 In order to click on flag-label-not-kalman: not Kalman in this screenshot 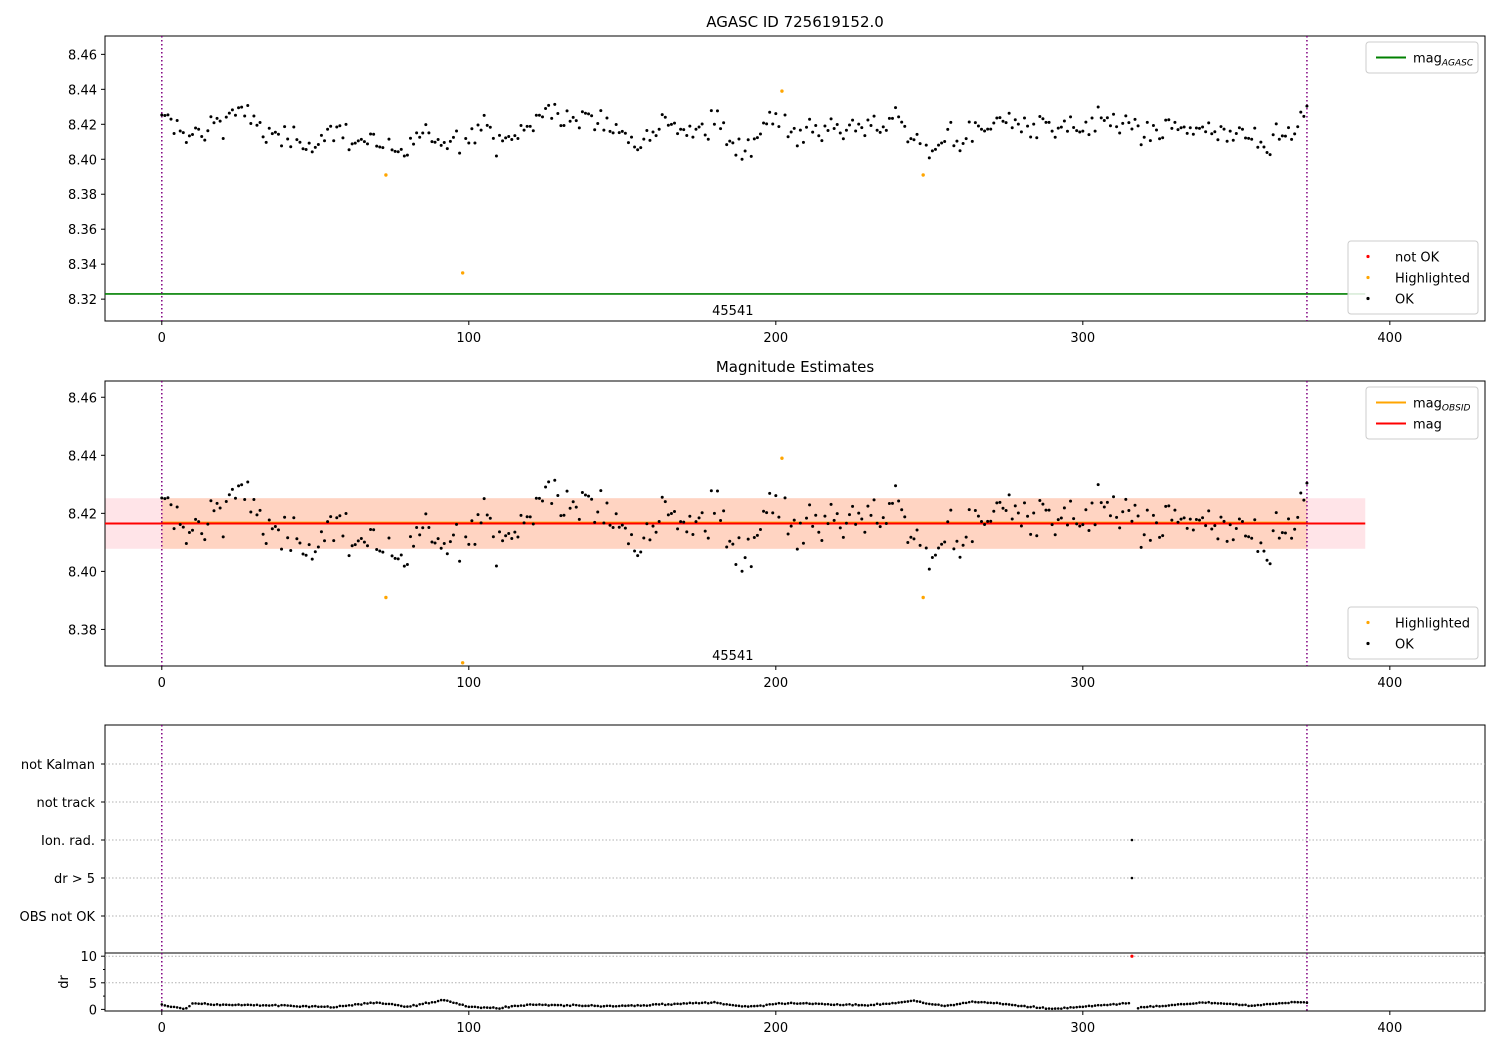, I will do `click(58, 765)`.